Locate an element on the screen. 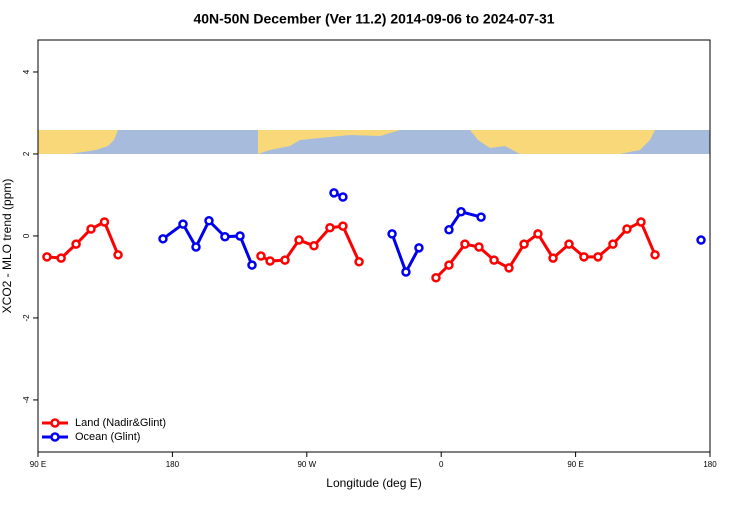  y-tick-label: 0 is located at coordinates (26, 235).